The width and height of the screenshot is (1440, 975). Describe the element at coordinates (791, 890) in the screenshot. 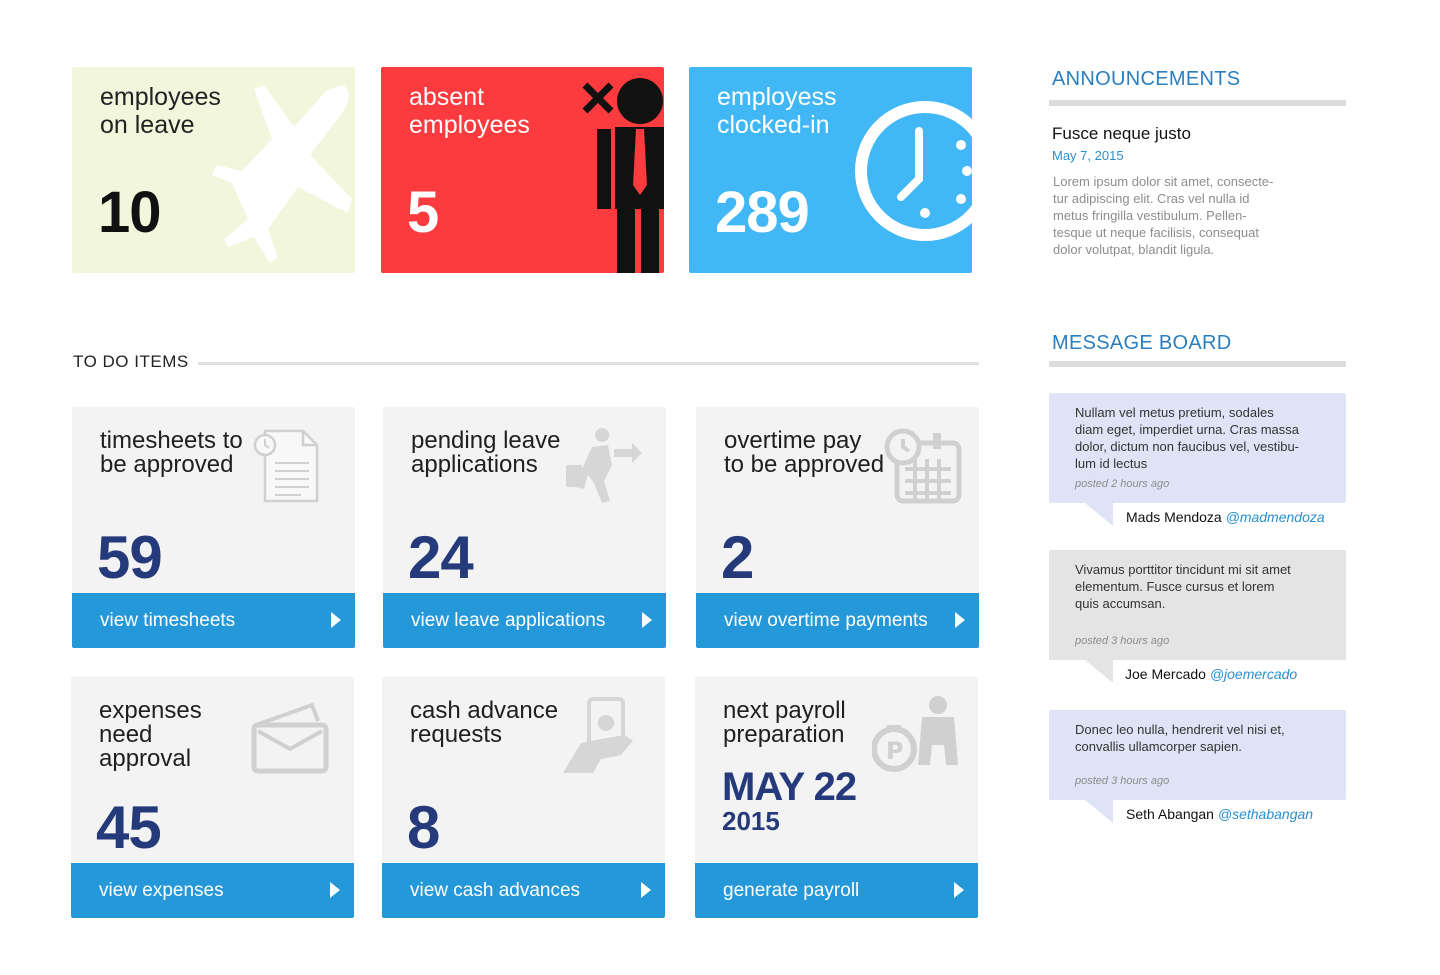

I see `button-label: generate payroll` at that location.